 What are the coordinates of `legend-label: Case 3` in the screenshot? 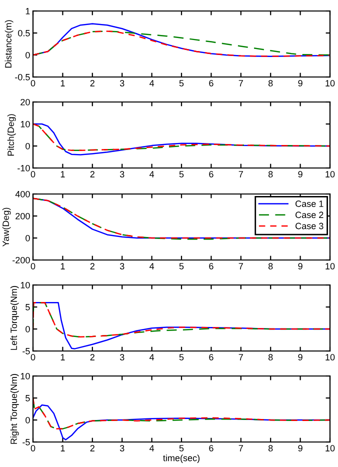 It's located at (310, 226).